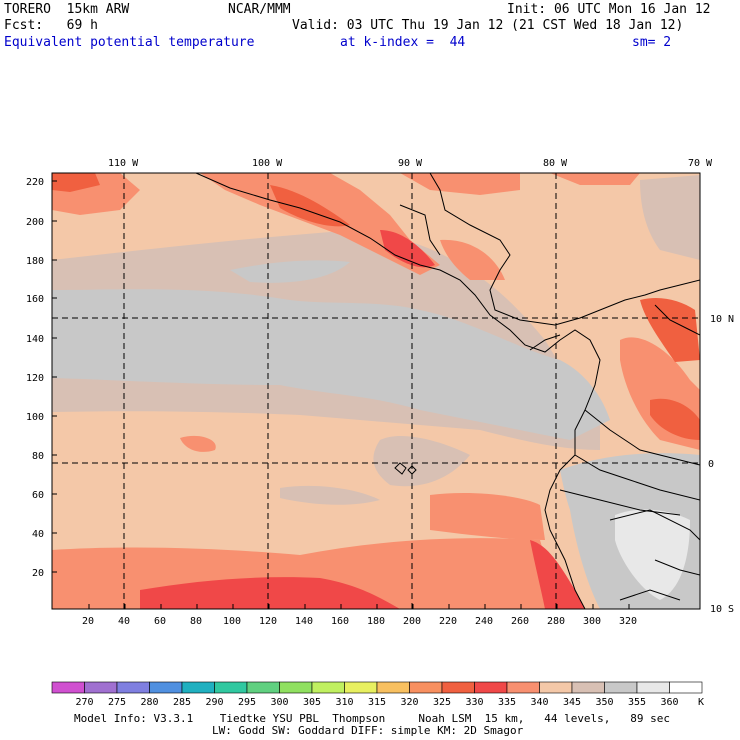 This screenshot has height=740, width=740. What do you see at coordinates (652, 42) in the screenshot?
I see `smoothing-label: sm= 2` at bounding box center [652, 42].